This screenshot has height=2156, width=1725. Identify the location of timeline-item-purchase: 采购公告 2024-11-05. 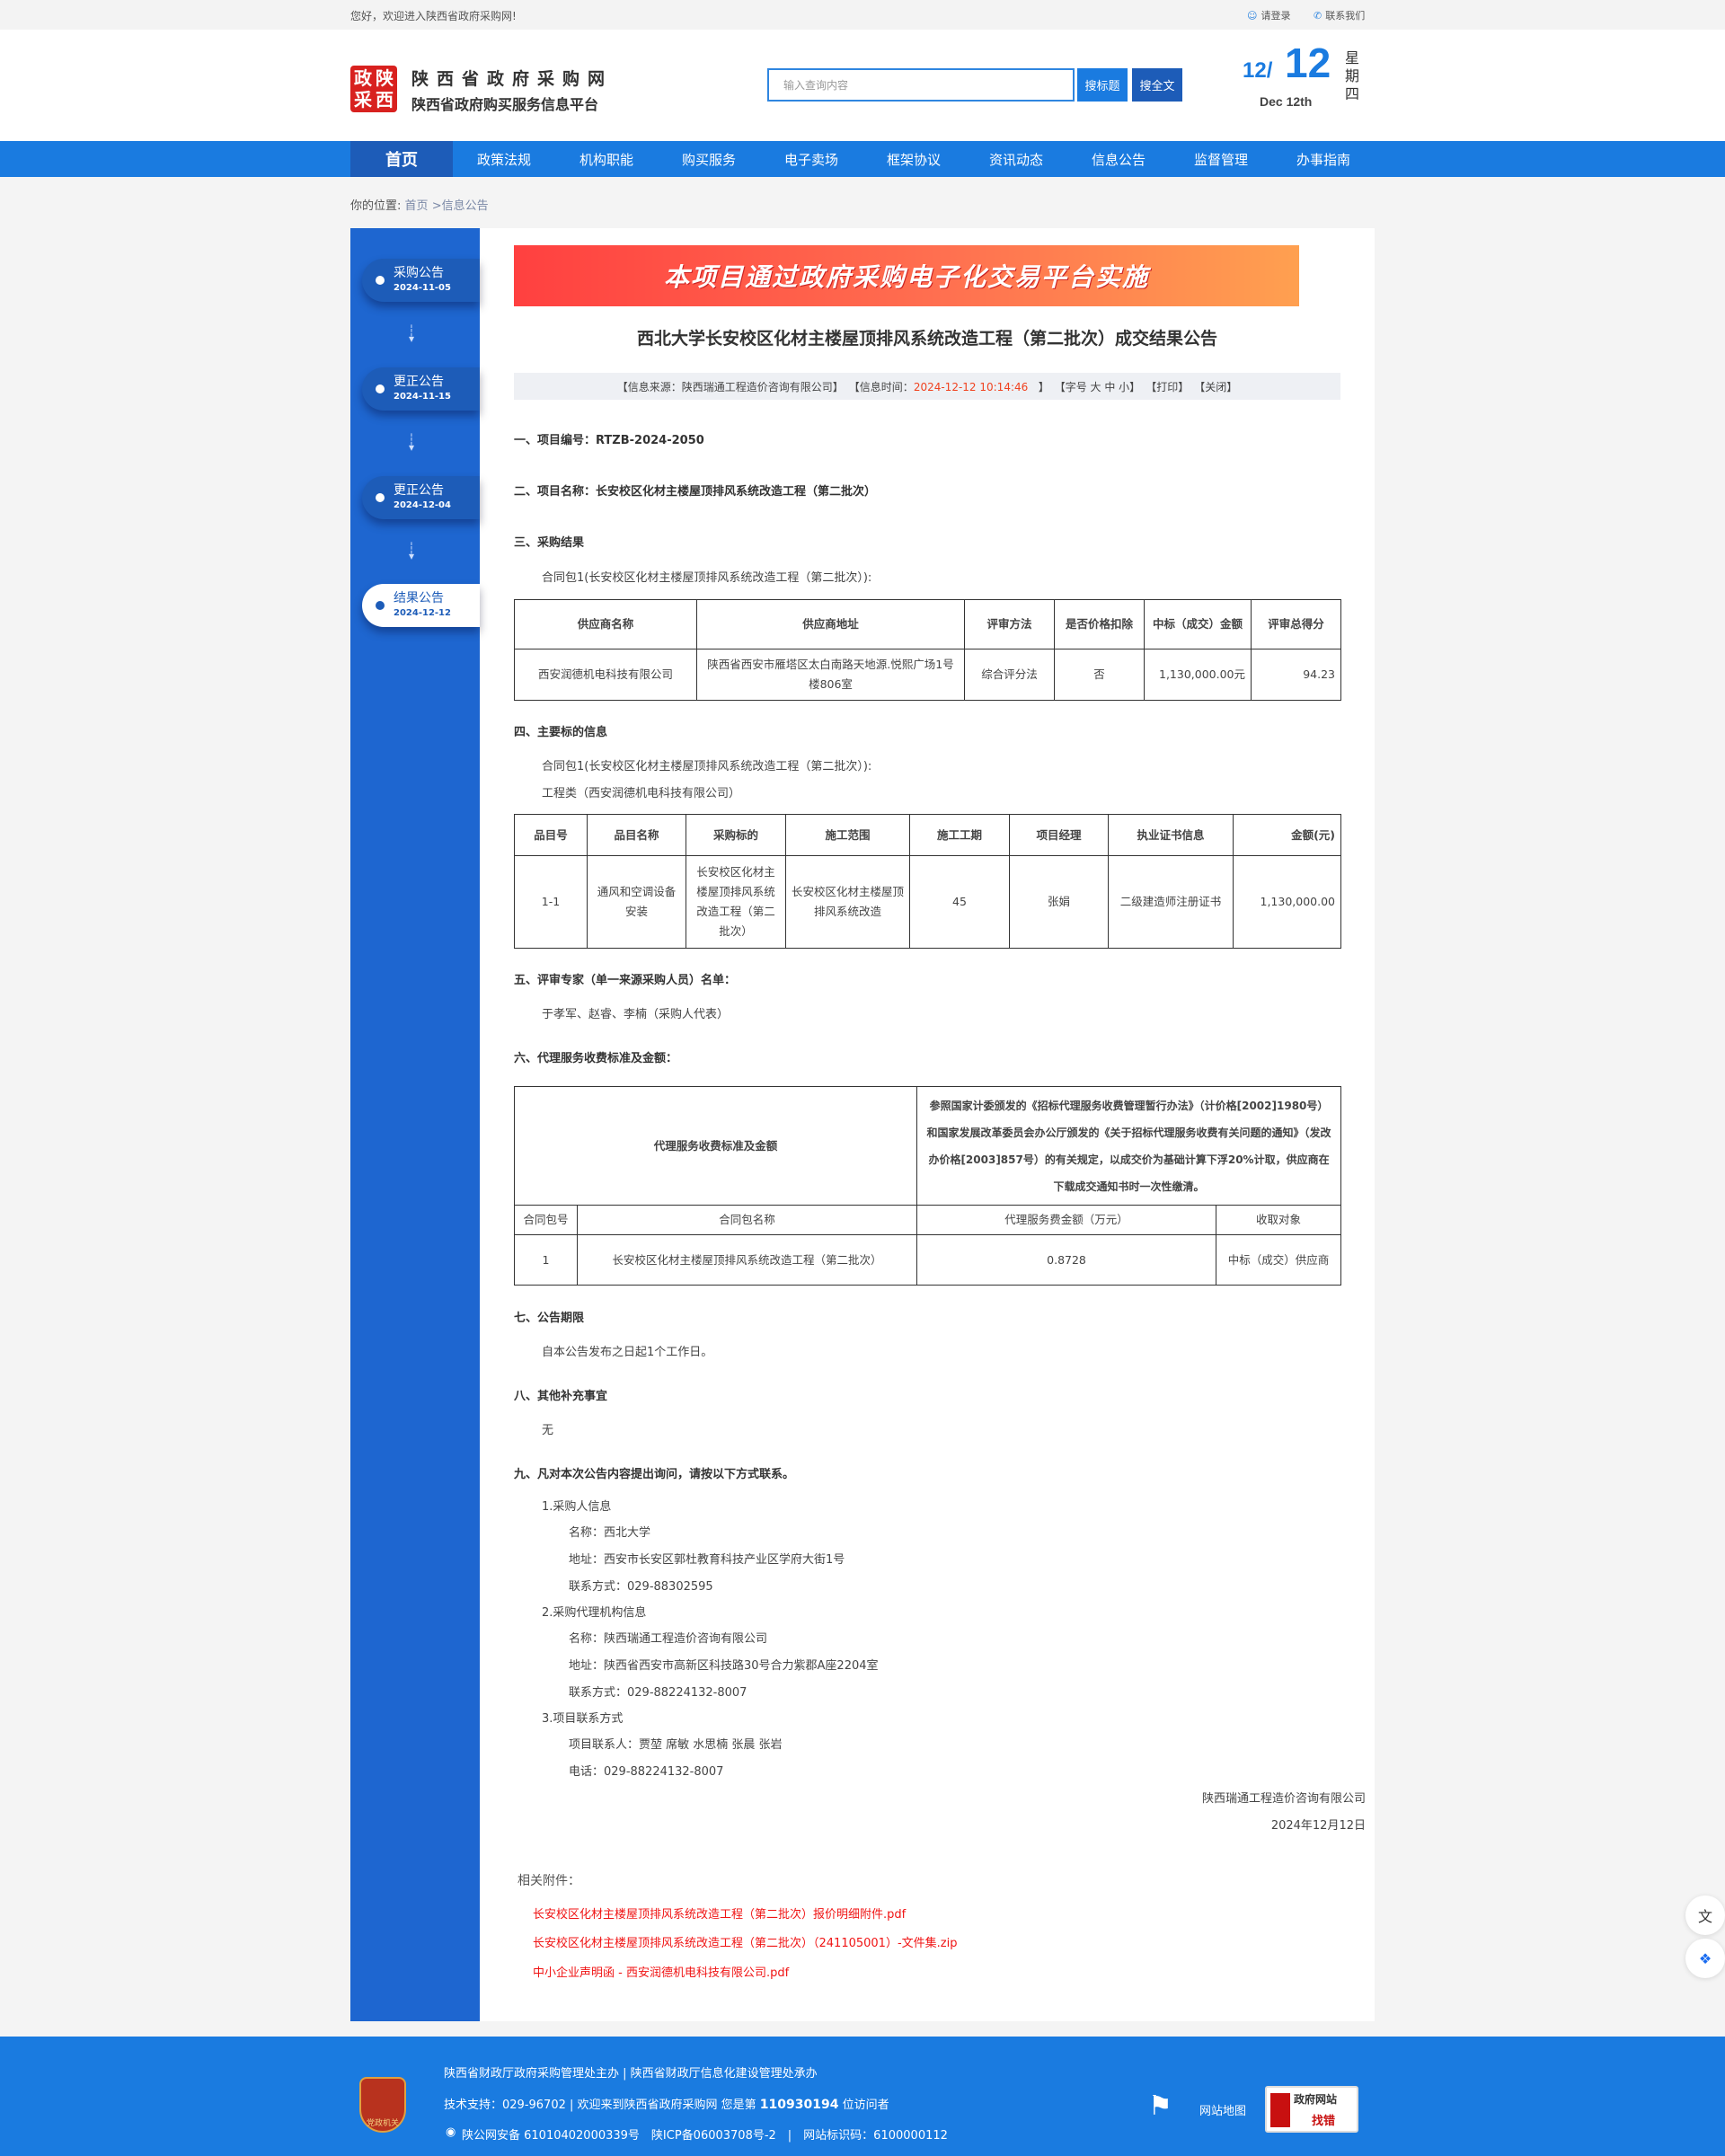
(421, 280).